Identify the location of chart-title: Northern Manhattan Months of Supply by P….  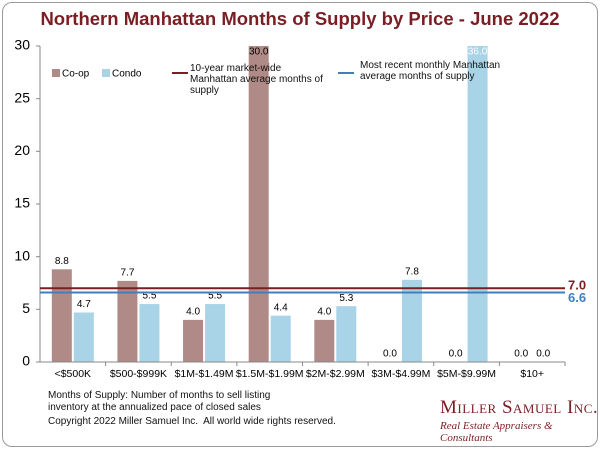
(300, 18).